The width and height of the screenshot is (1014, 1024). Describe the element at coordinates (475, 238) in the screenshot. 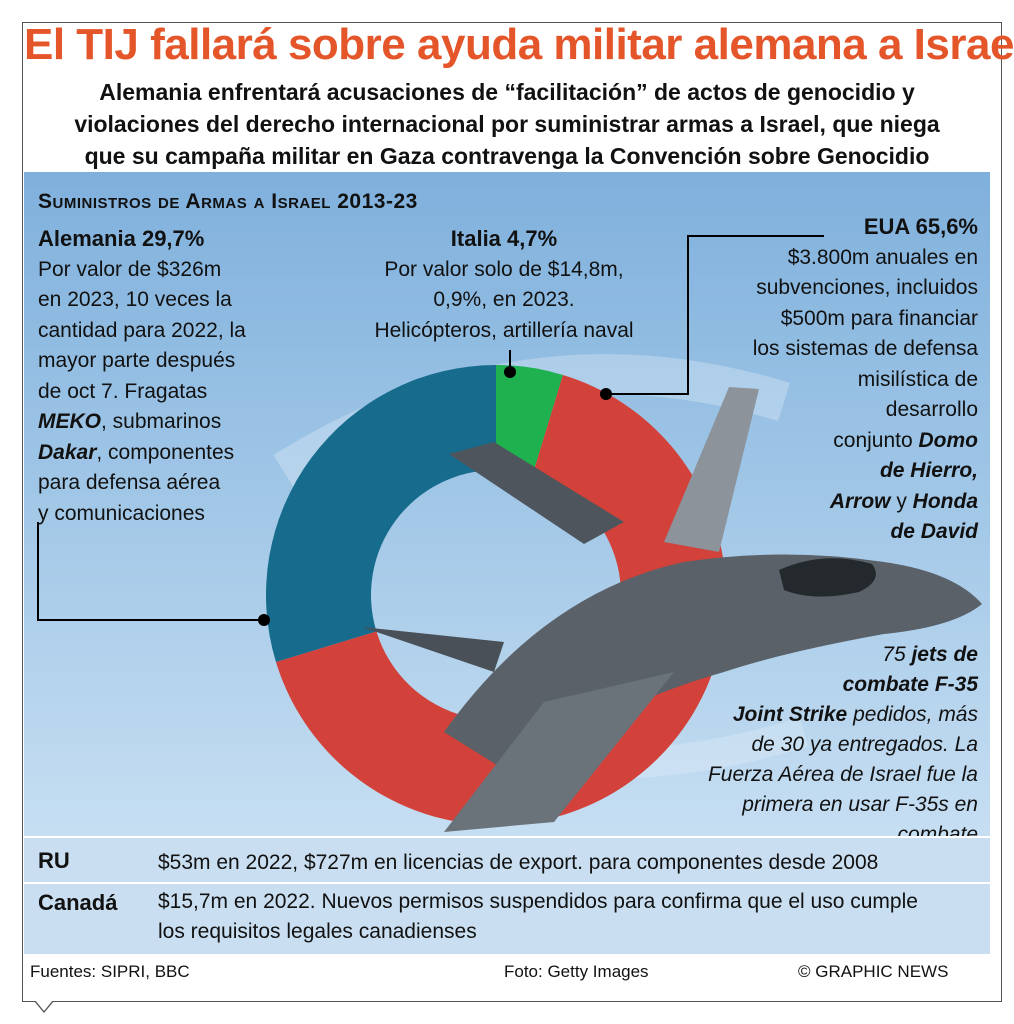

I see `italy-name: Italia` at that location.